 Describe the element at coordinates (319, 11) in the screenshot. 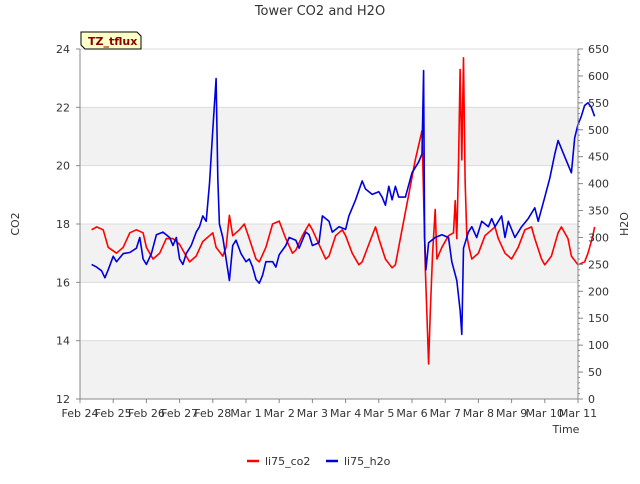

I see `chart-title: Tower CO2 and H2O` at that location.